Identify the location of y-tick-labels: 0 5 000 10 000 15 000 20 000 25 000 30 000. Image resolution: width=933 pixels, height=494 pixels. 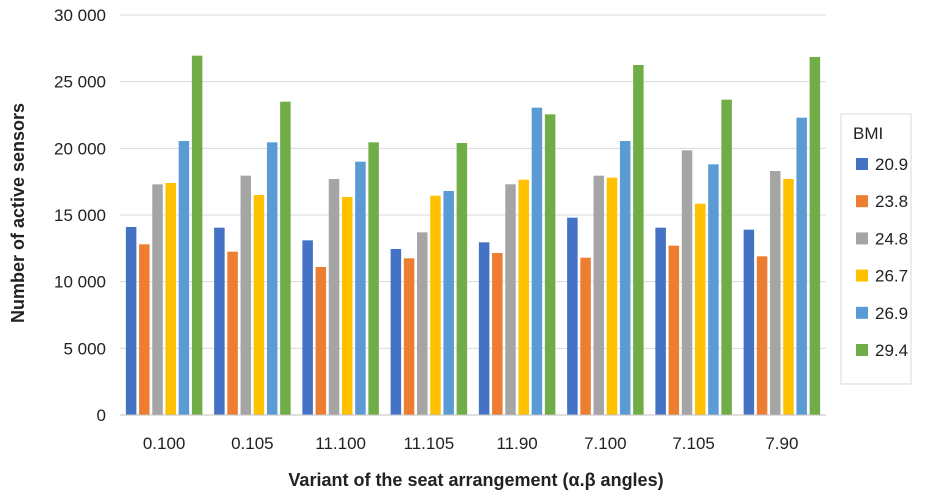
(80, 215).